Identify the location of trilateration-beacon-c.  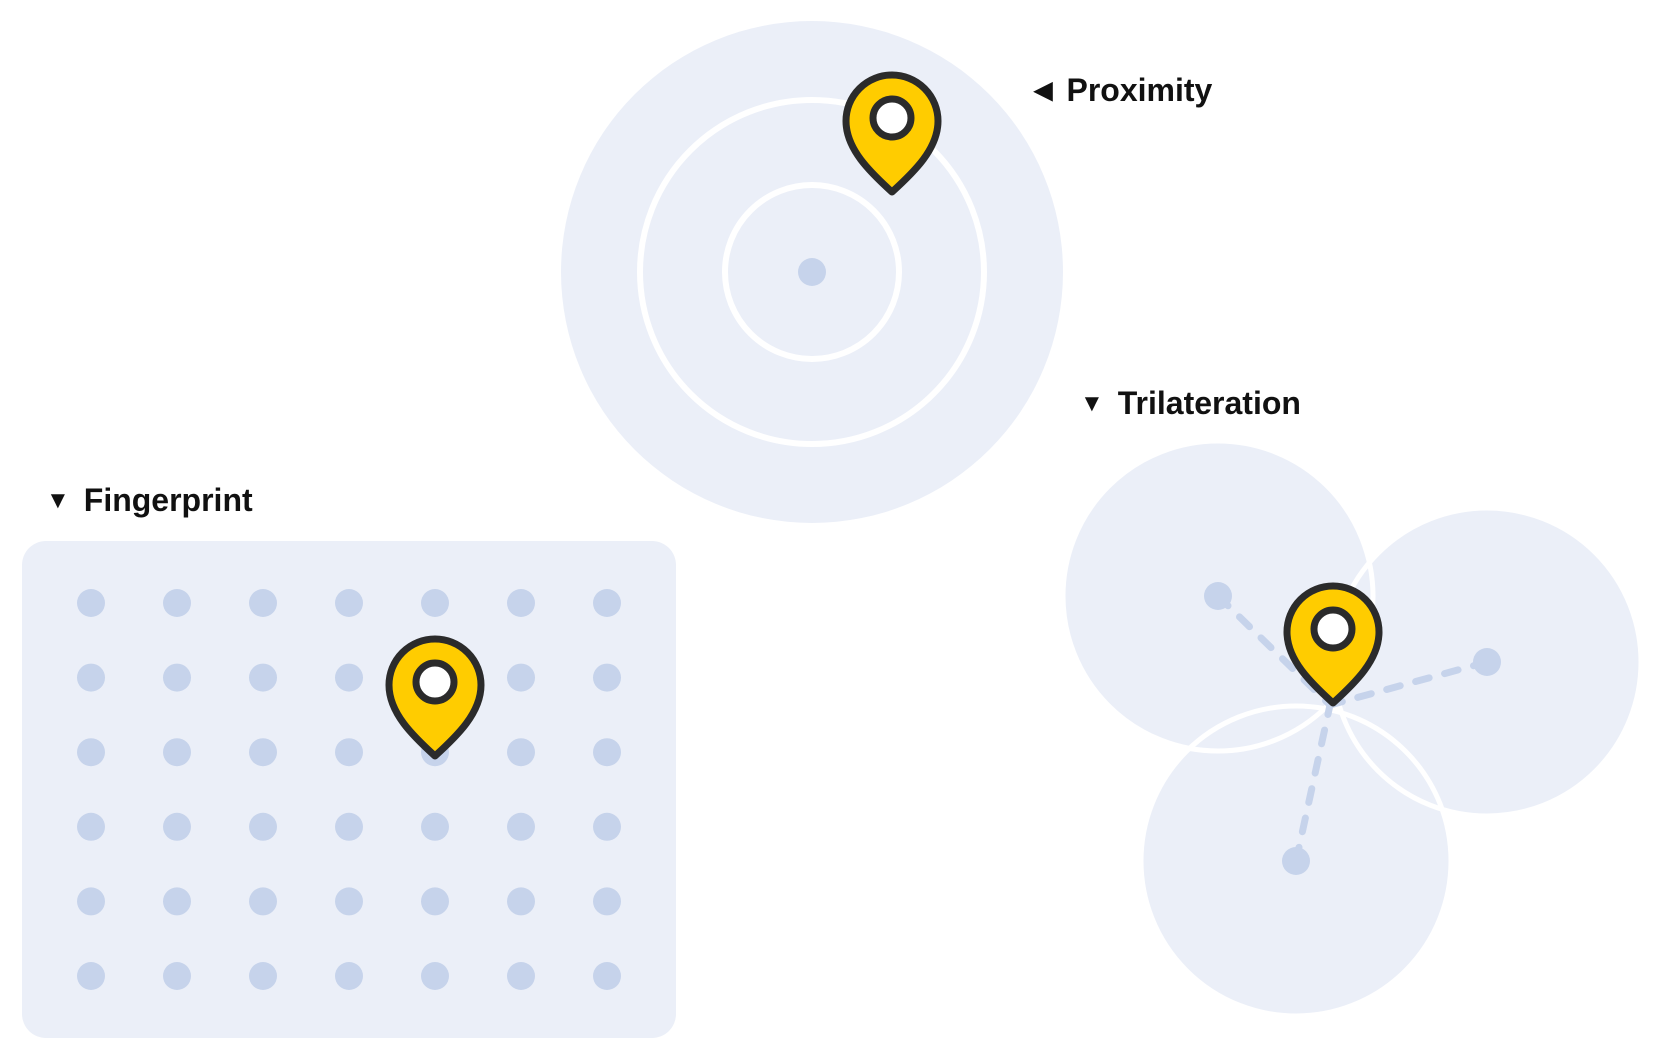
(1296, 861).